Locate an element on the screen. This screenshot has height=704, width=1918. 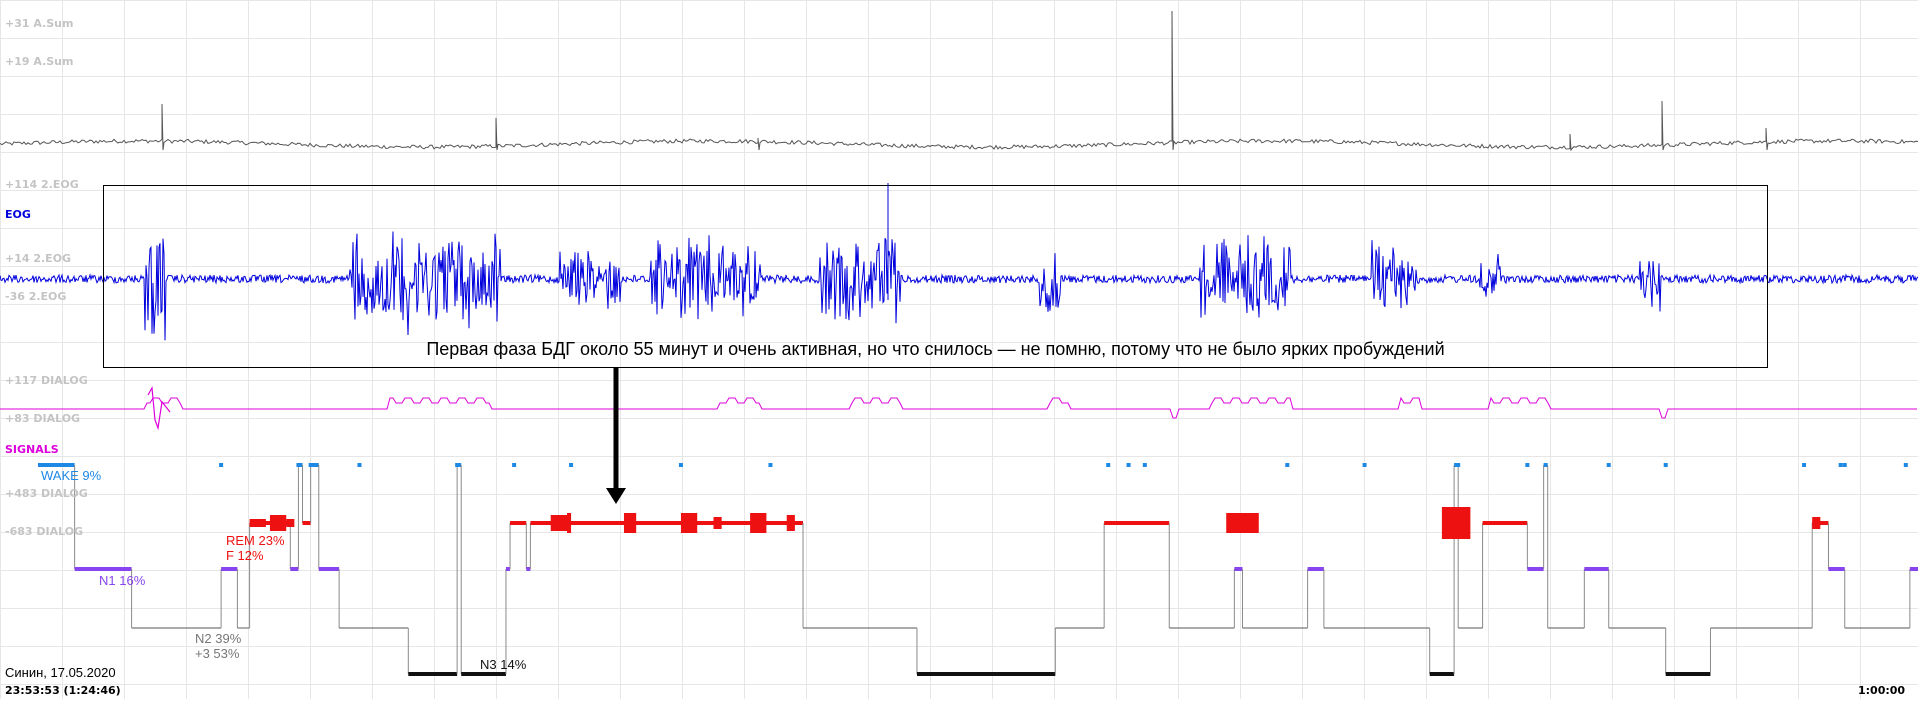
dialog-scale-label-1: +117 DIALOG is located at coordinates (46, 380).